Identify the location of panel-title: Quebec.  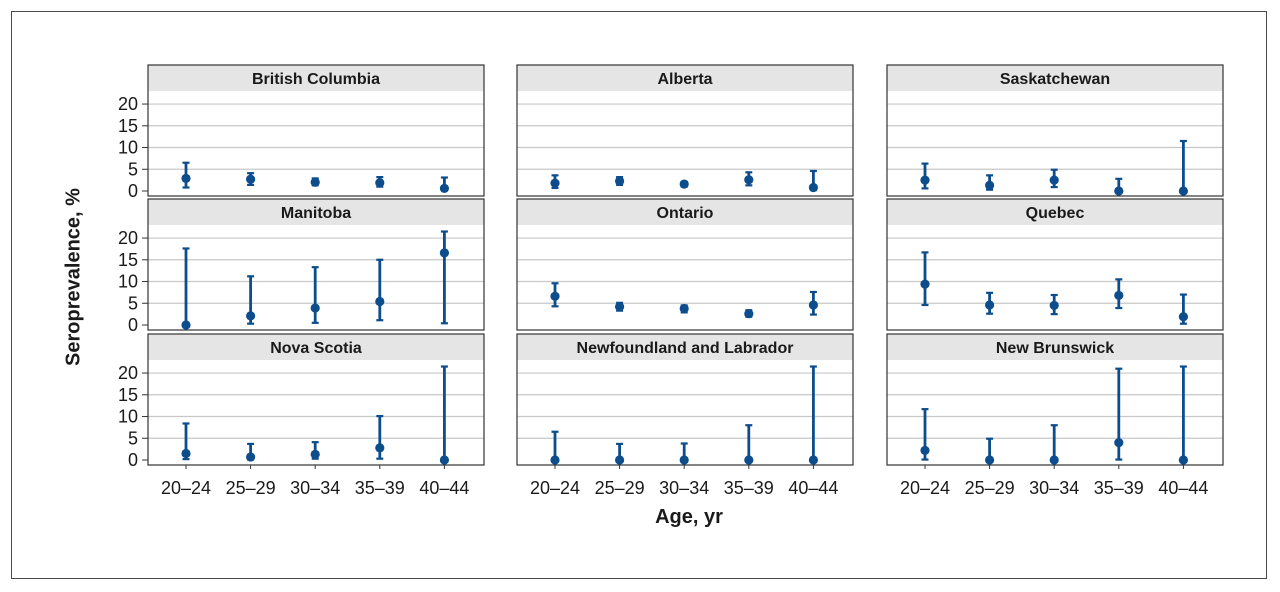
(1055, 213).